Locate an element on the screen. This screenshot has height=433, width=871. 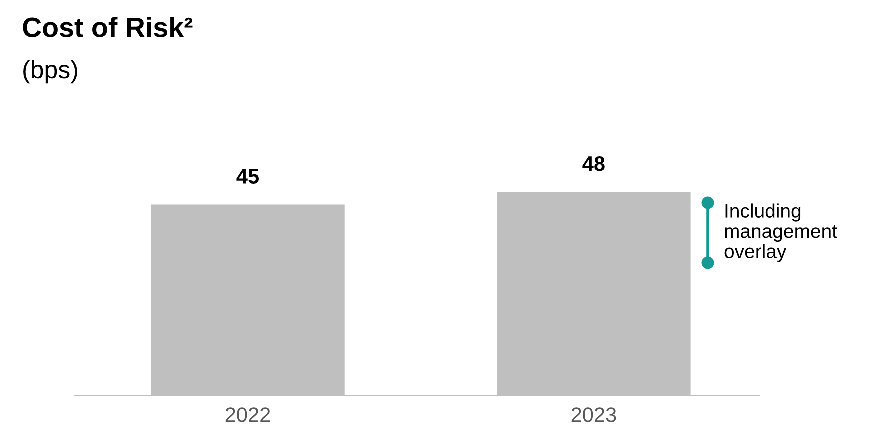
x-tick-label: 2022 is located at coordinates (248, 415).